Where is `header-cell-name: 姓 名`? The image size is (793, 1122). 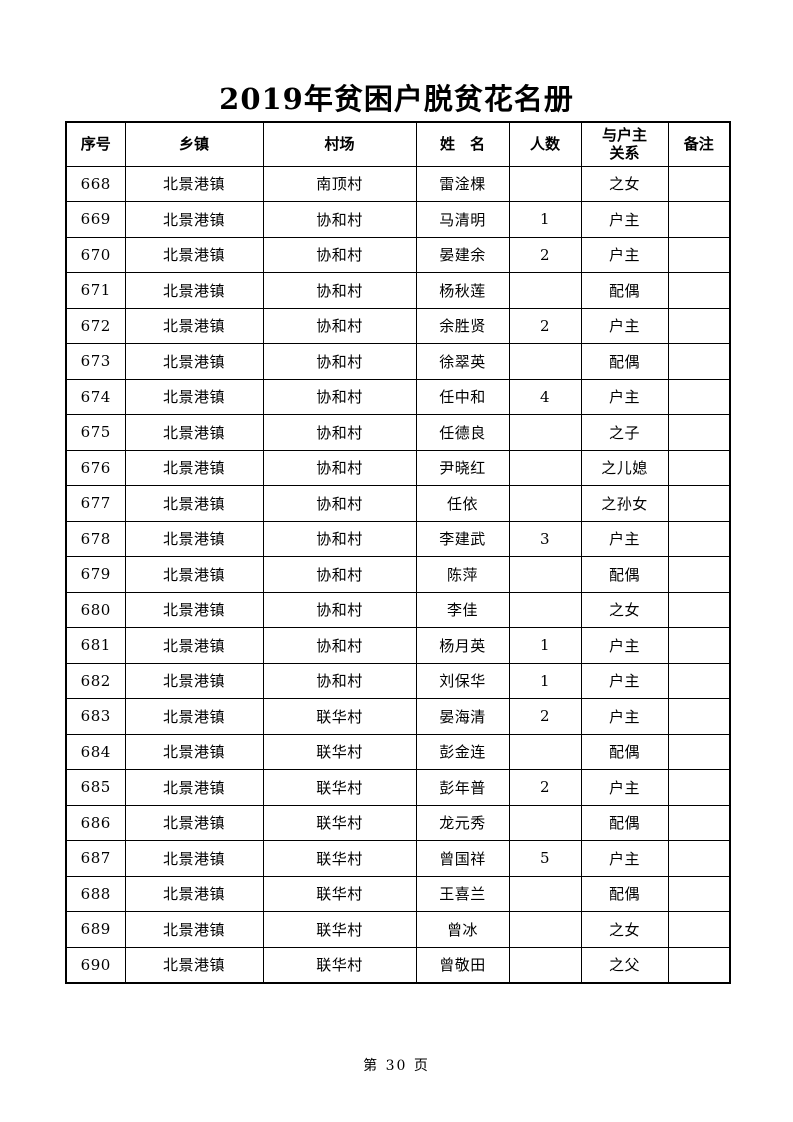 header-cell-name: 姓 名 is located at coordinates (462, 144).